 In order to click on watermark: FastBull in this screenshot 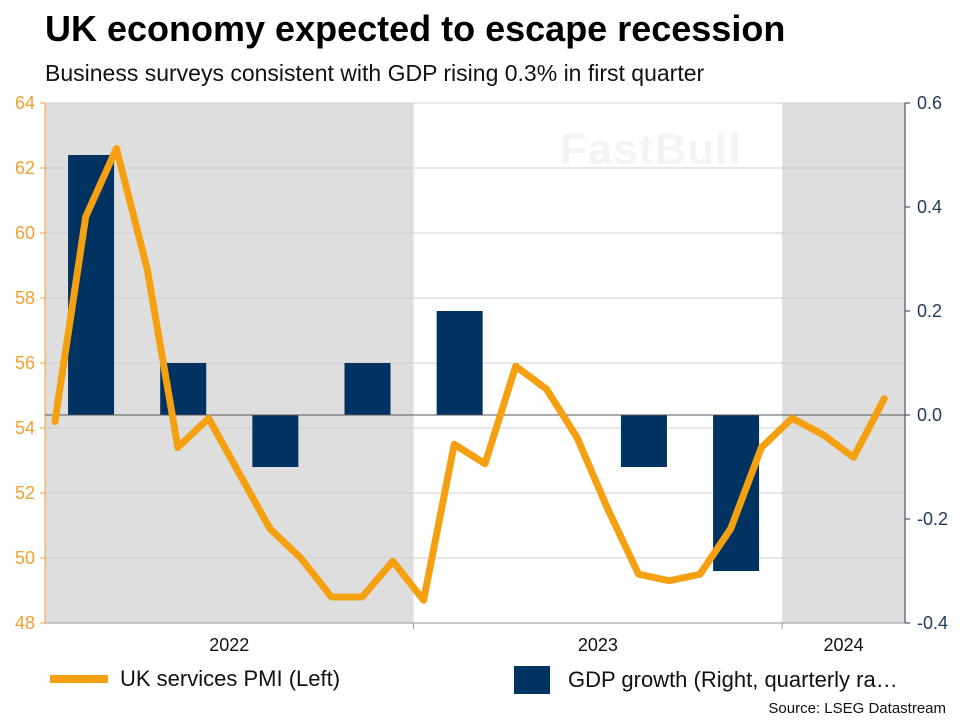, I will do `click(651, 149)`.